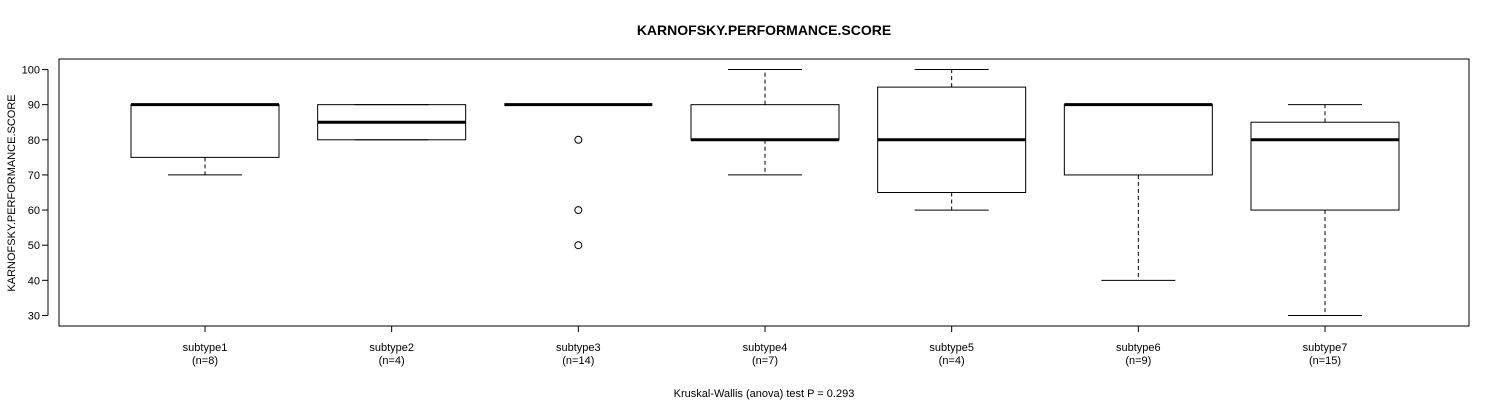 The width and height of the screenshot is (1500, 400). What do you see at coordinates (34, 246) in the screenshot?
I see `y-tick-label: 50` at bounding box center [34, 246].